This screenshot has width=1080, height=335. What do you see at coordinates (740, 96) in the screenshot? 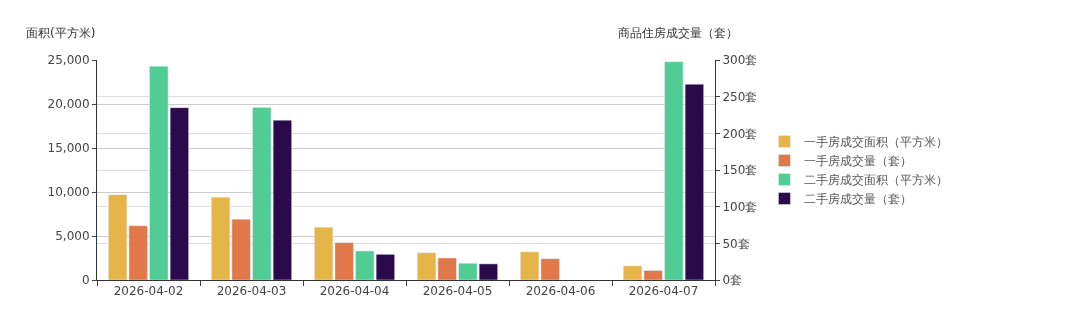
I see `y2-tick-label: 250套` at bounding box center [740, 96].